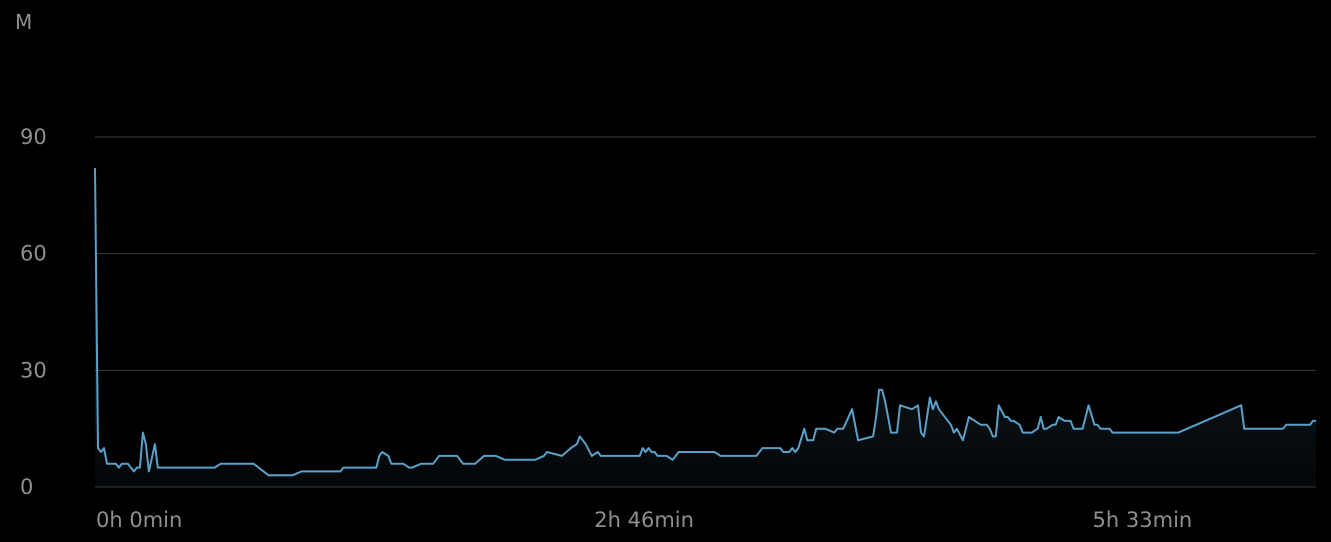 Image resolution: width=1331 pixels, height=542 pixels. I want to click on y-tick-label: 60, so click(33, 254).